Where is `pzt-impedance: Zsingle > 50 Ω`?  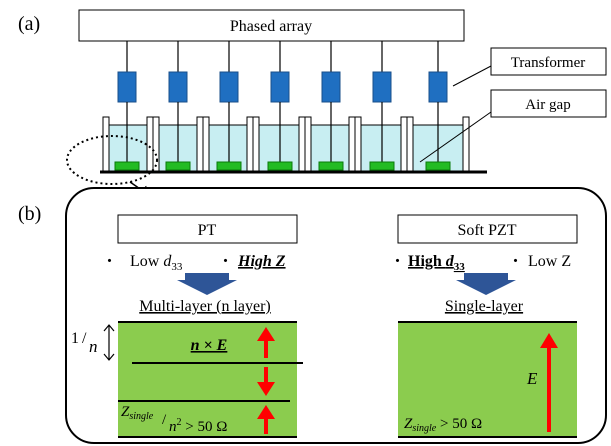
pzt-impedance: Zsingle > 50 Ω is located at coordinates (443, 425).